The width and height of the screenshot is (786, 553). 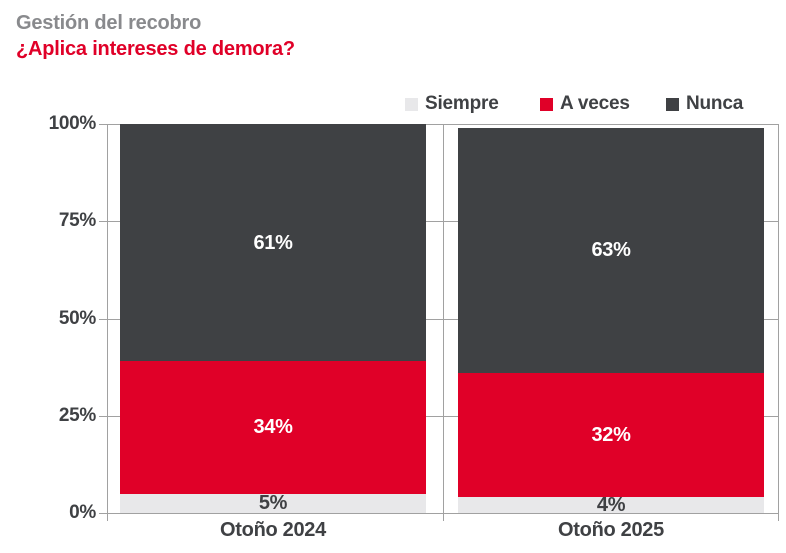 I want to click on x-axis-category-label: Otoño 2024, so click(x=273, y=530).